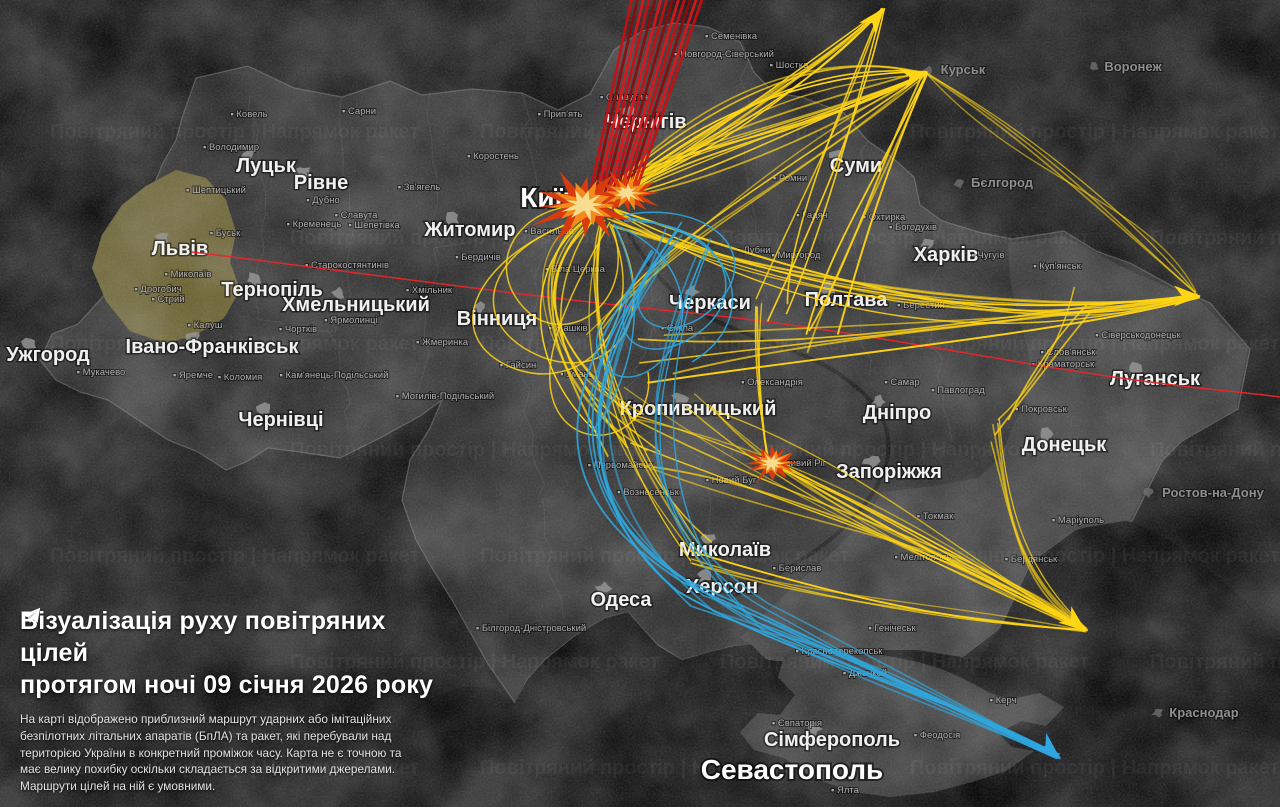 The height and width of the screenshot is (807, 1280). What do you see at coordinates (946, 255) in the screenshot?
I see `city-label: Харків` at bounding box center [946, 255].